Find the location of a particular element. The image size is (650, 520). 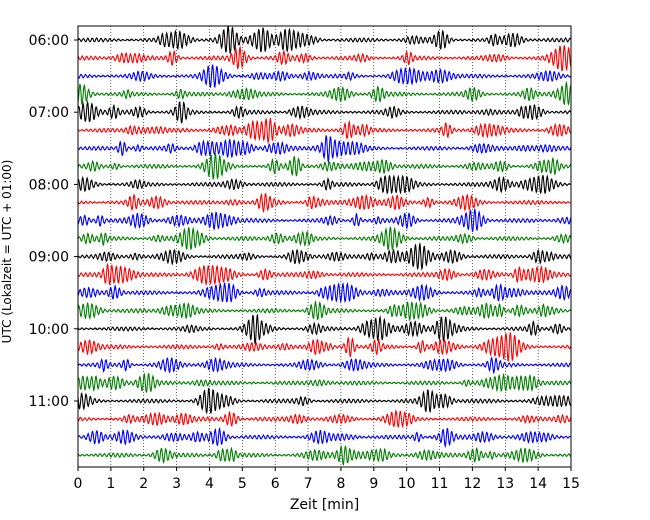

x-tick-label-0: 0 is located at coordinates (78, 484).